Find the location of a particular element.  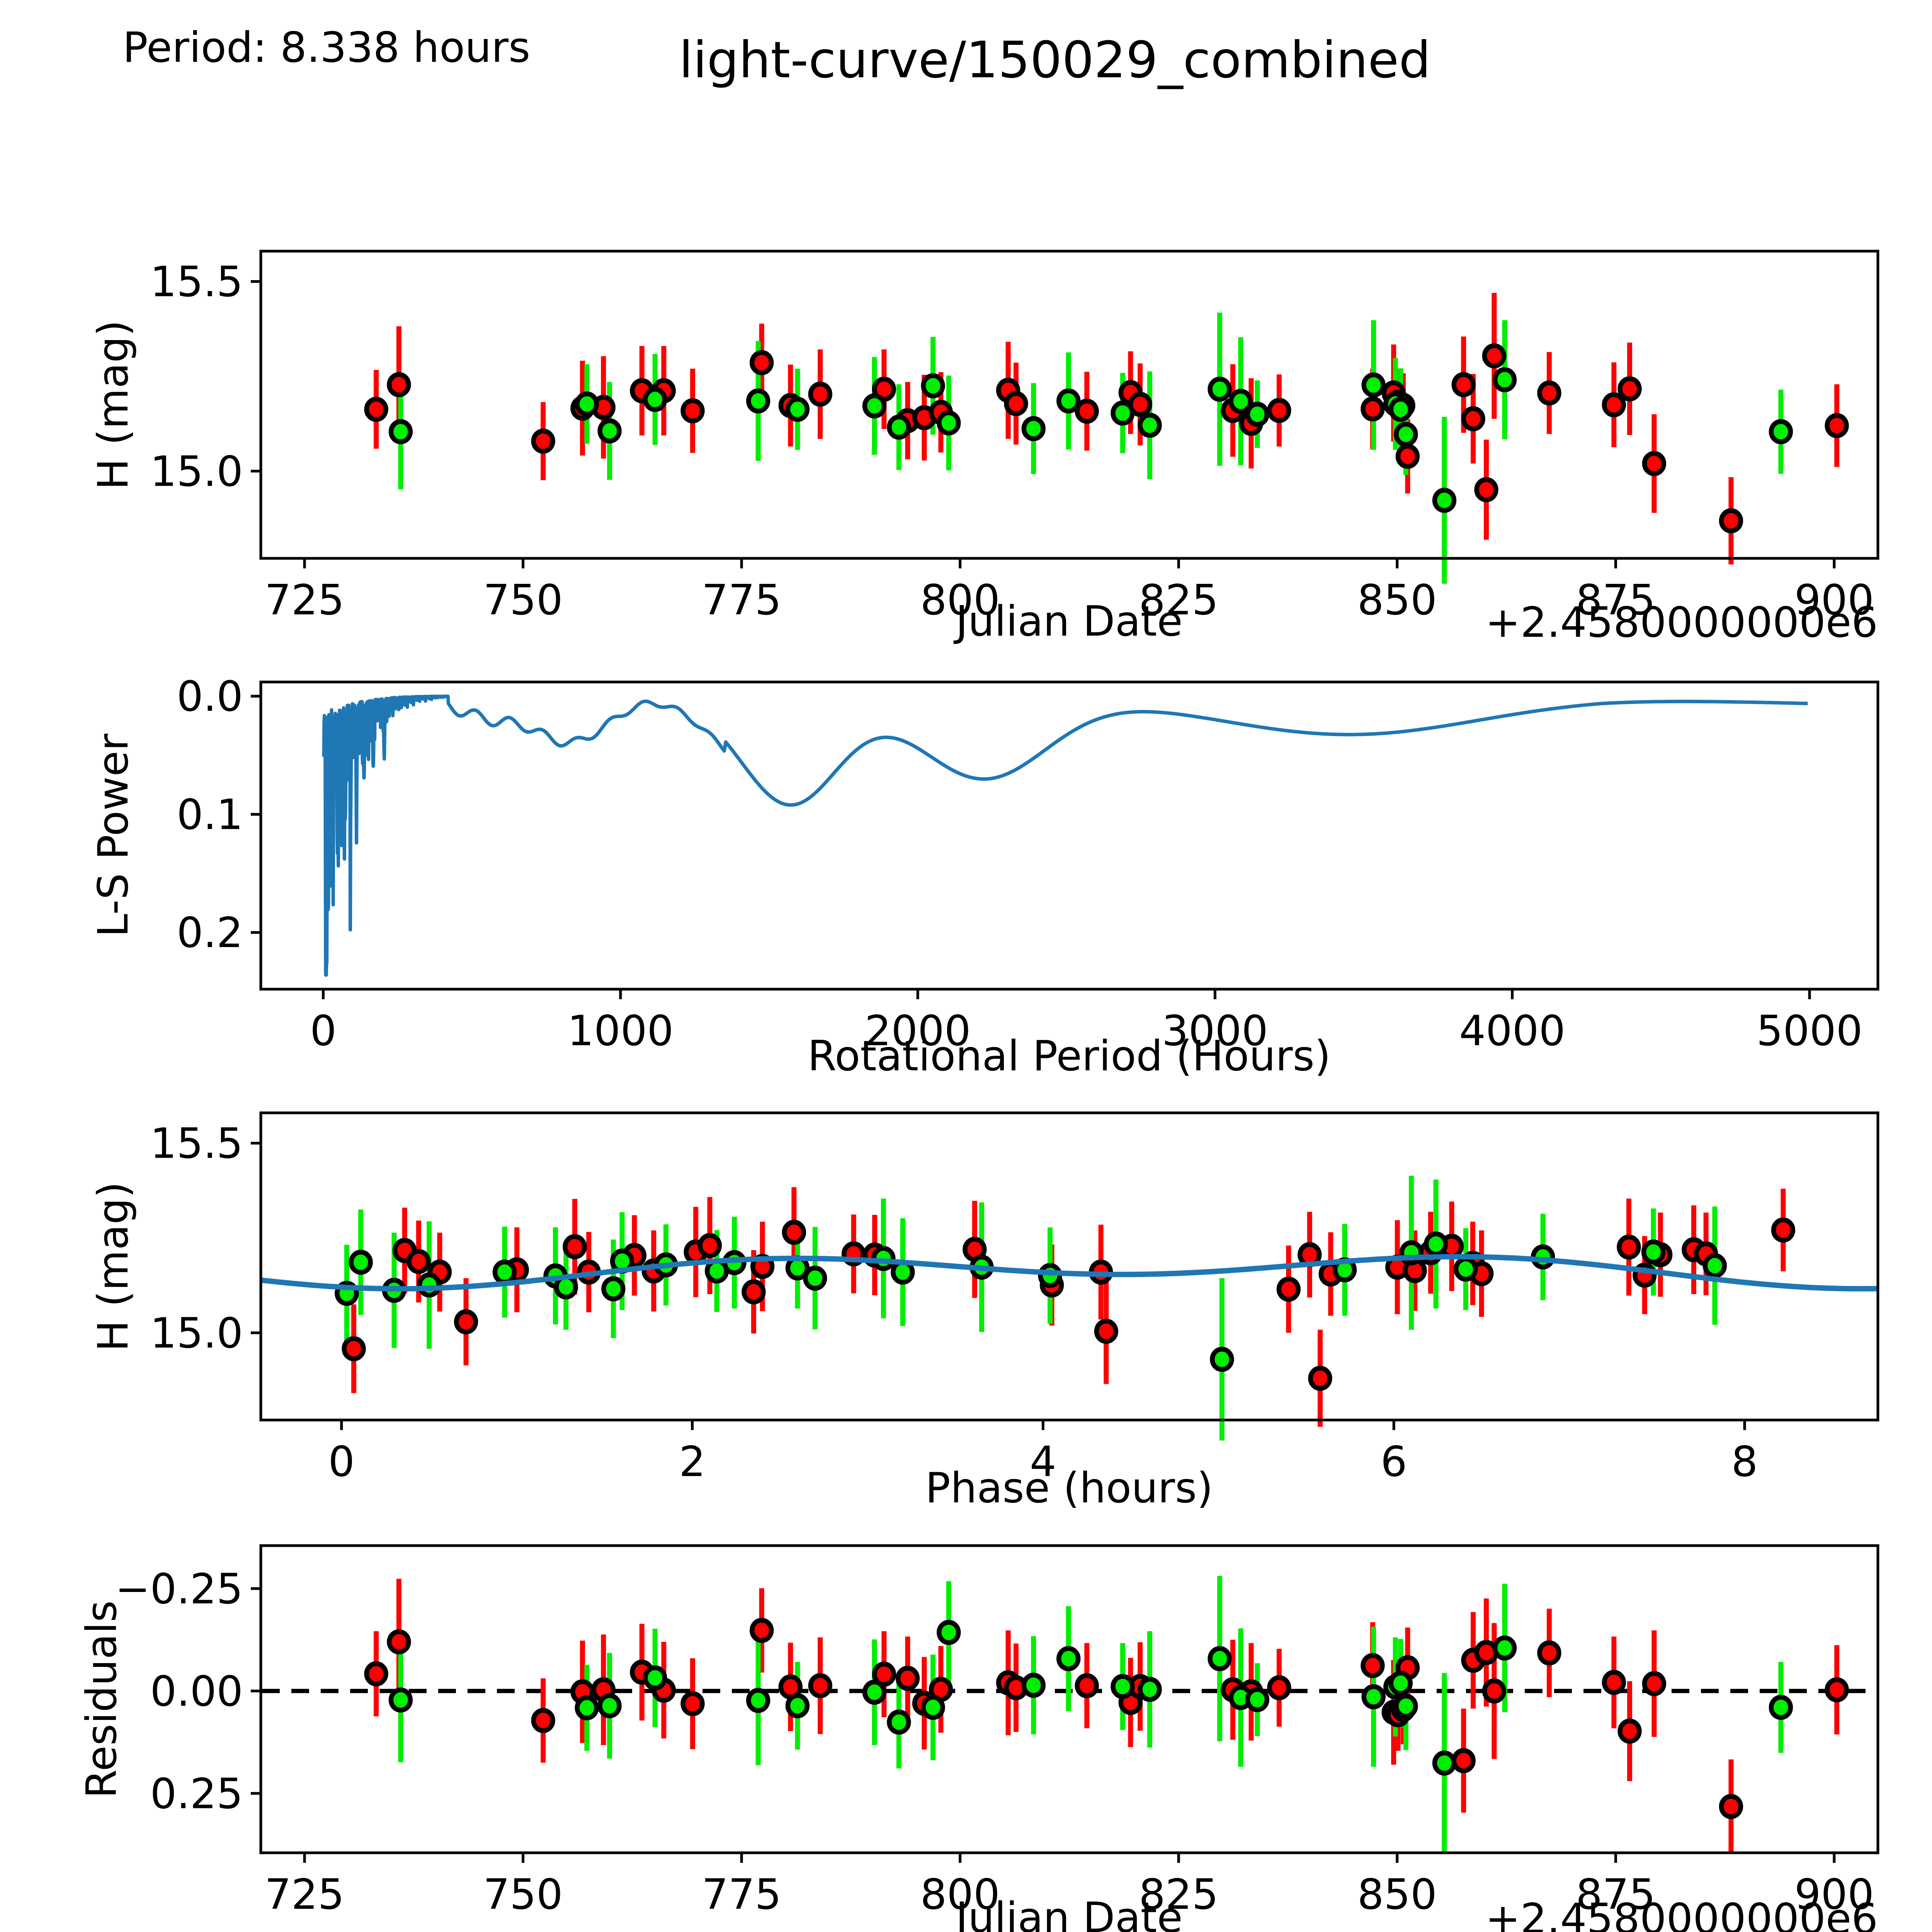

y-tick-label: 15.0 is located at coordinates (197, 1333).